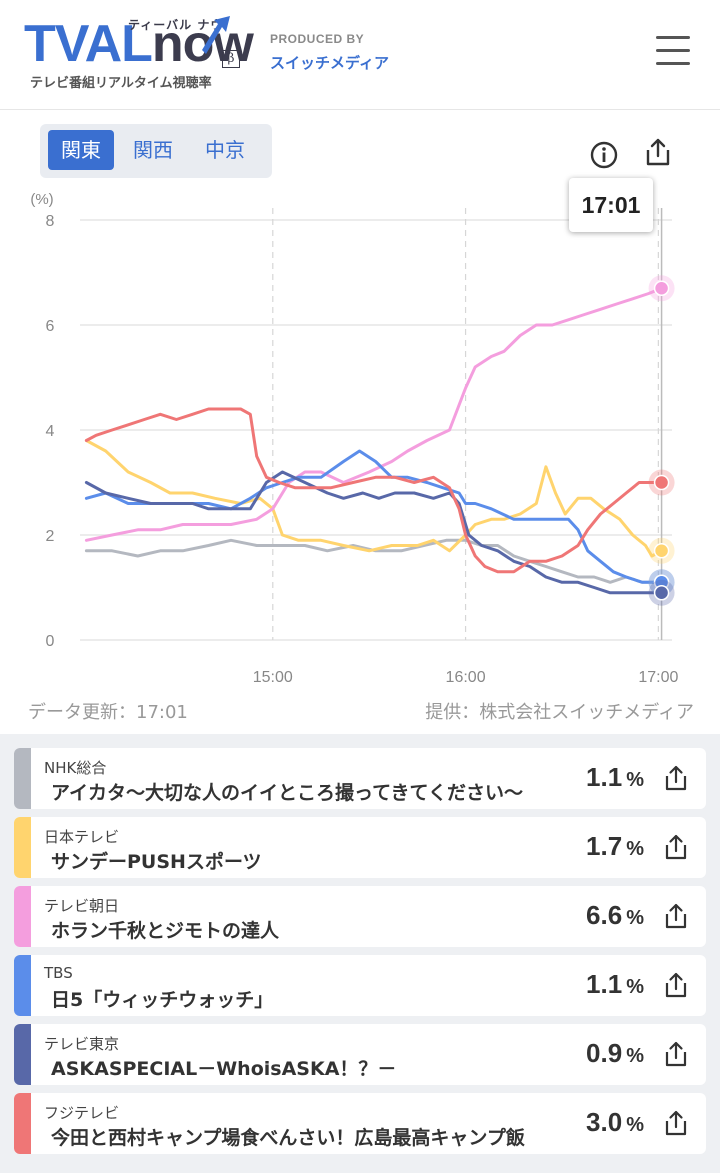  Describe the element at coordinates (216, 35) in the screenshot. I see `logo-arrow-icon` at that location.